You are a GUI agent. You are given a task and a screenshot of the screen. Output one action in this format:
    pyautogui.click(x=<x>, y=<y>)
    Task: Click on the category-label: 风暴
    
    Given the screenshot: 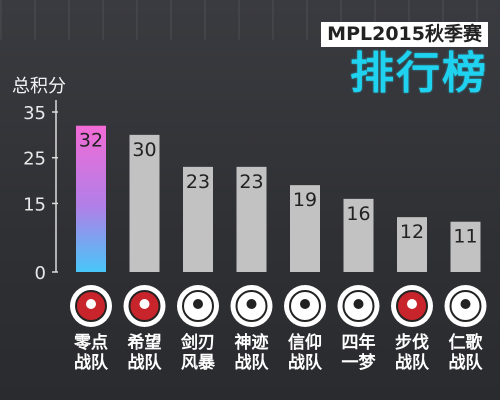 What is the action you would take?
    pyautogui.click(x=198, y=363)
    